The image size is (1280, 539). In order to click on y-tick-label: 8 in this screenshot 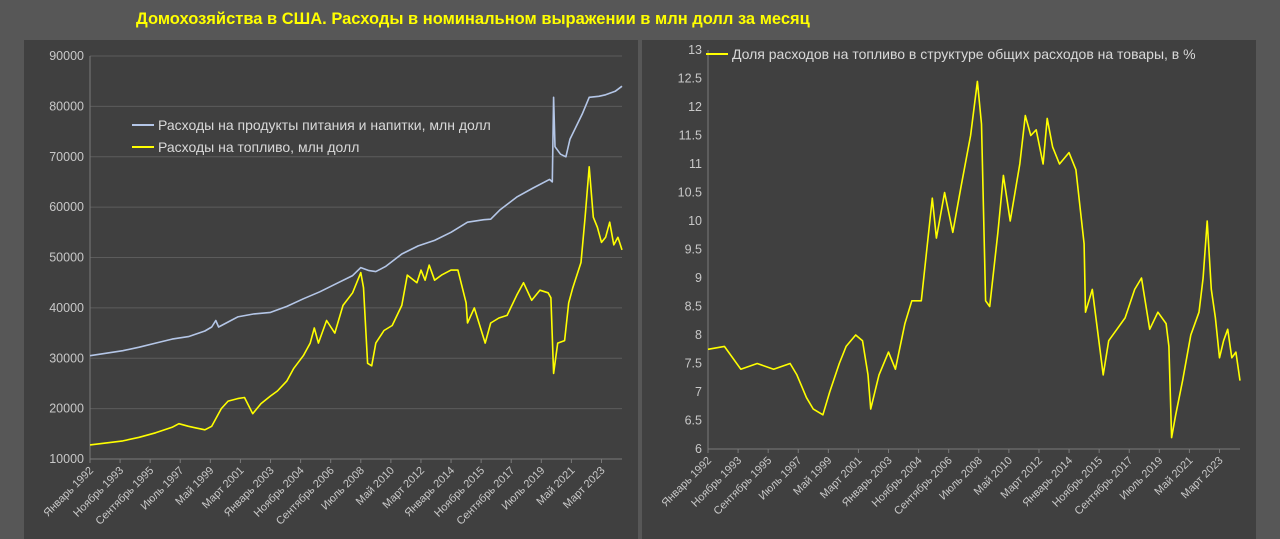, I will do `click(698, 335)`.